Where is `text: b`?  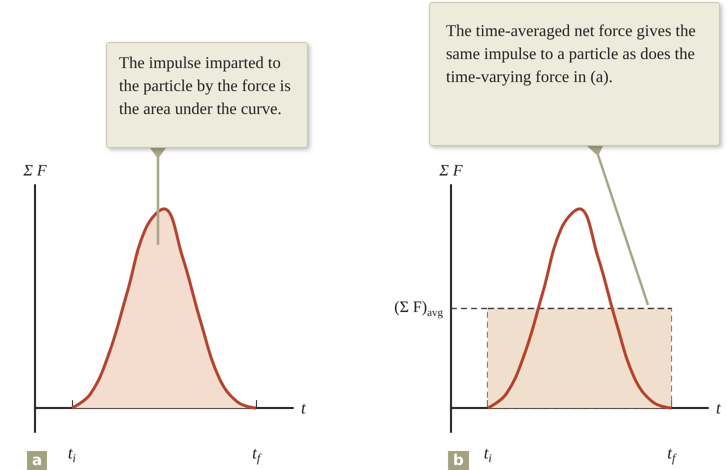 text: b is located at coordinates (458, 460).